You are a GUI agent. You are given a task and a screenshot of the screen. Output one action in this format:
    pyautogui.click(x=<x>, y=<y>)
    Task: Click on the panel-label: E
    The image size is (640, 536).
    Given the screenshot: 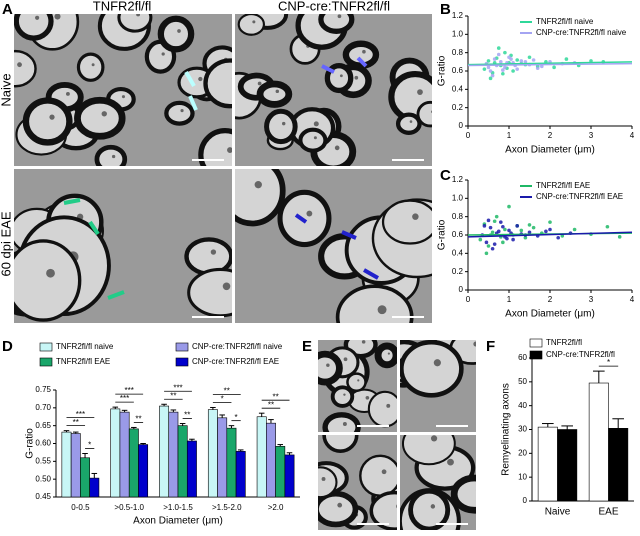 What is the action you would take?
    pyautogui.click(x=307, y=346)
    